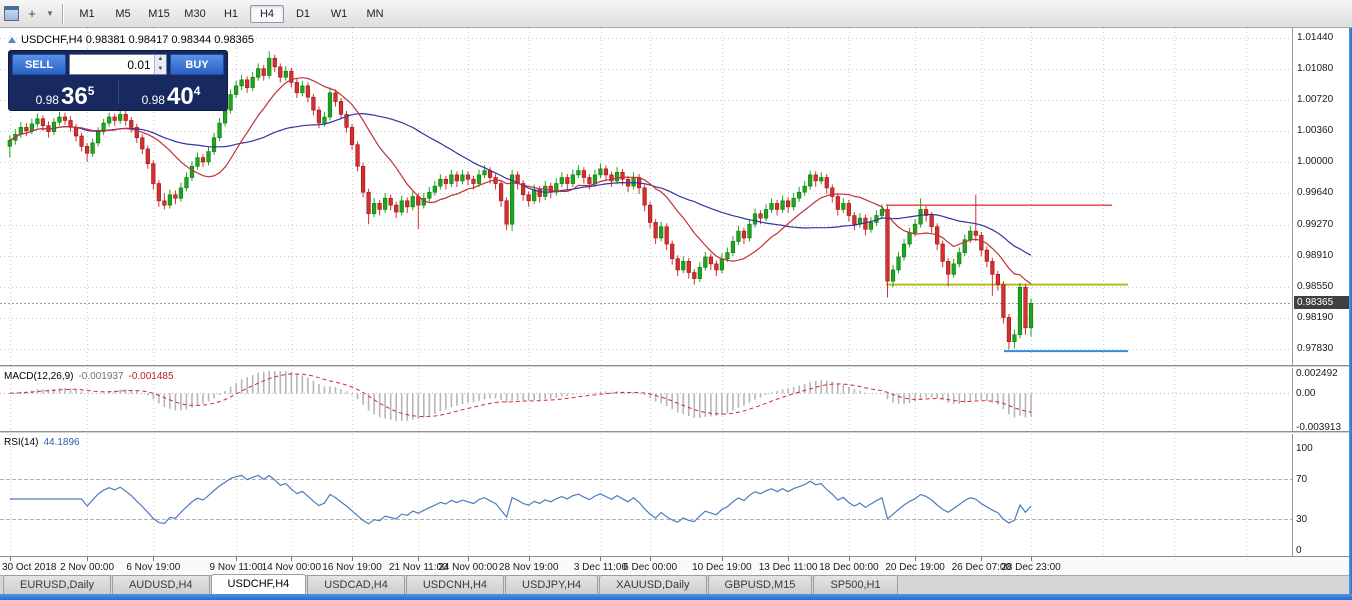 The width and height of the screenshot is (1352, 600). What do you see at coordinates (39, 64) in the screenshot?
I see `sell-button: SELL` at bounding box center [39, 64].